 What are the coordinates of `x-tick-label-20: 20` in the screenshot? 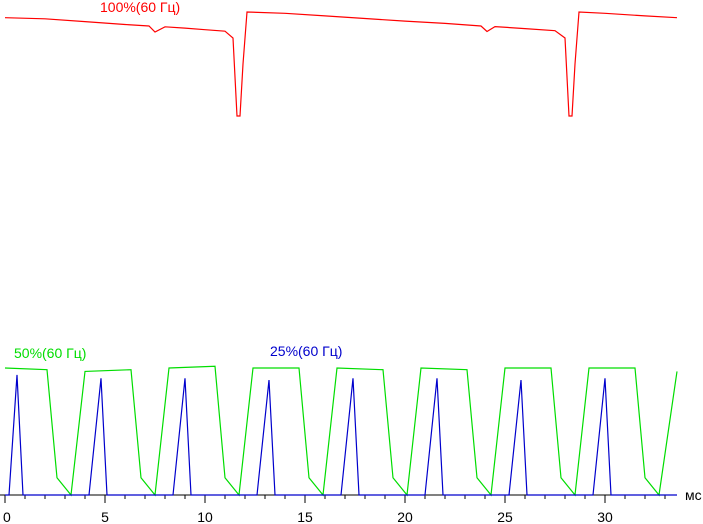 It's located at (405, 516).